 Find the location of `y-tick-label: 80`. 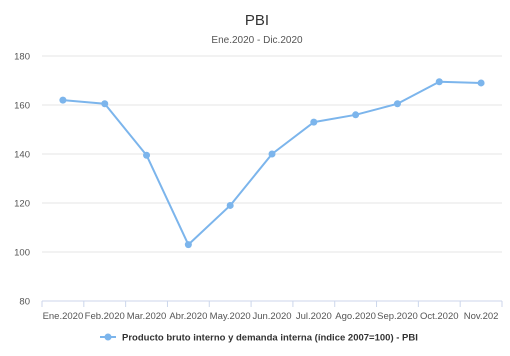

y-tick-label: 80 is located at coordinates (24, 302).